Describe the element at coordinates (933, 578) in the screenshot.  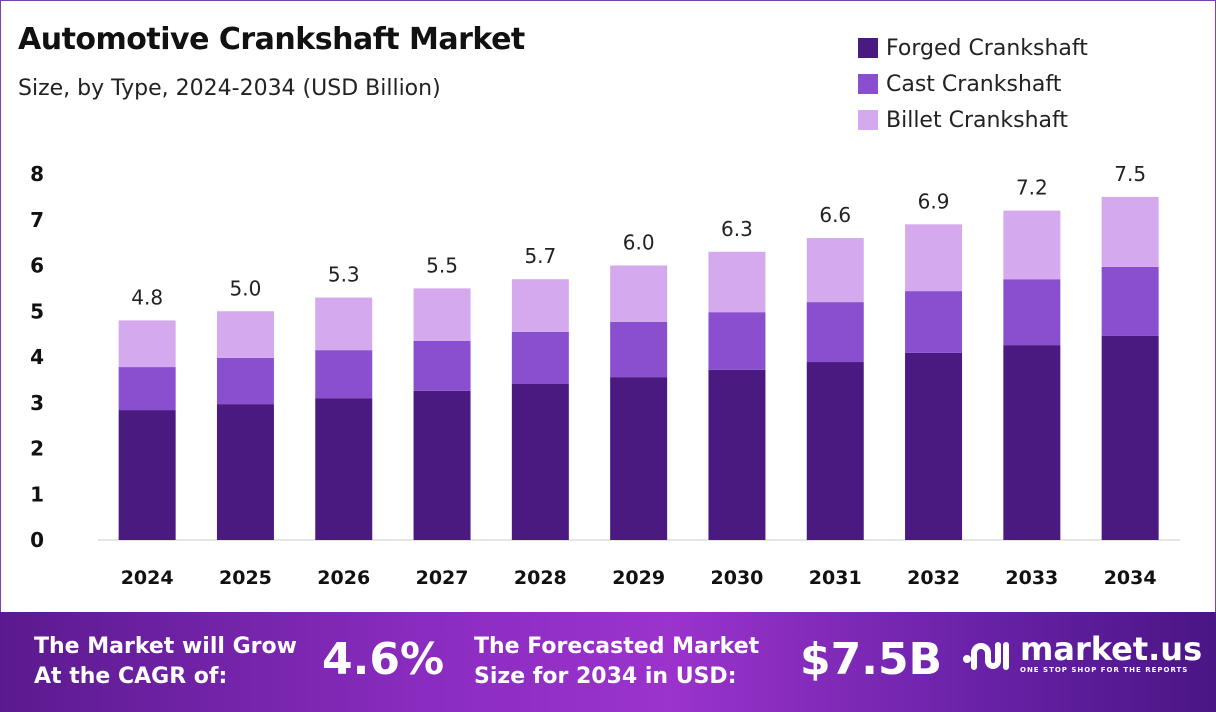
I see `x-tick-label: 2032` at that location.